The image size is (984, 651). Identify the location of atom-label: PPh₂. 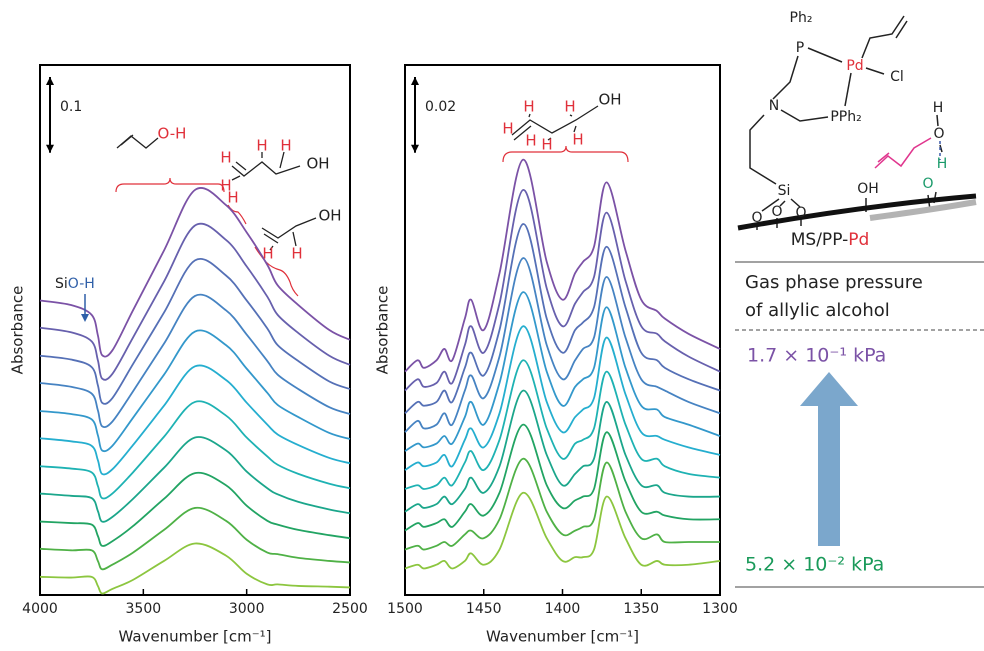
(845, 117).